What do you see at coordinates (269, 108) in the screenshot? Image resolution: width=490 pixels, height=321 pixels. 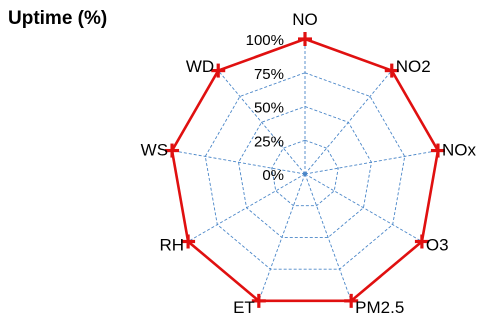 I see `tick-label: 50%` at bounding box center [269, 108].